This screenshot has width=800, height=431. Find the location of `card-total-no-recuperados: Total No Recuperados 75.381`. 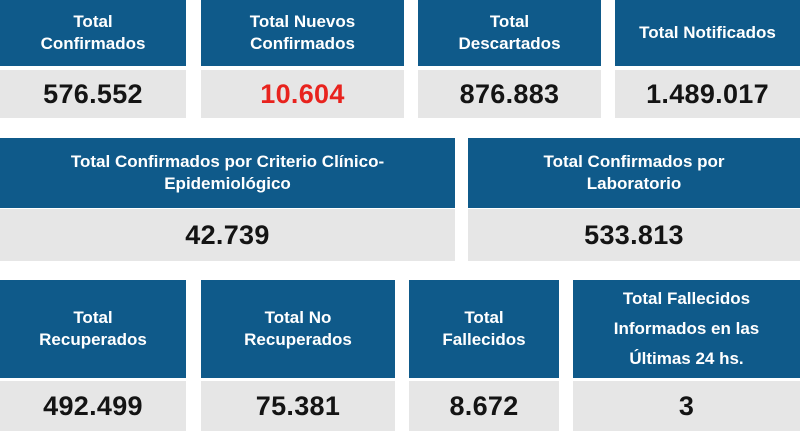

card-total-no-recuperados: Total No Recuperados 75.381 is located at coordinates (298, 355).